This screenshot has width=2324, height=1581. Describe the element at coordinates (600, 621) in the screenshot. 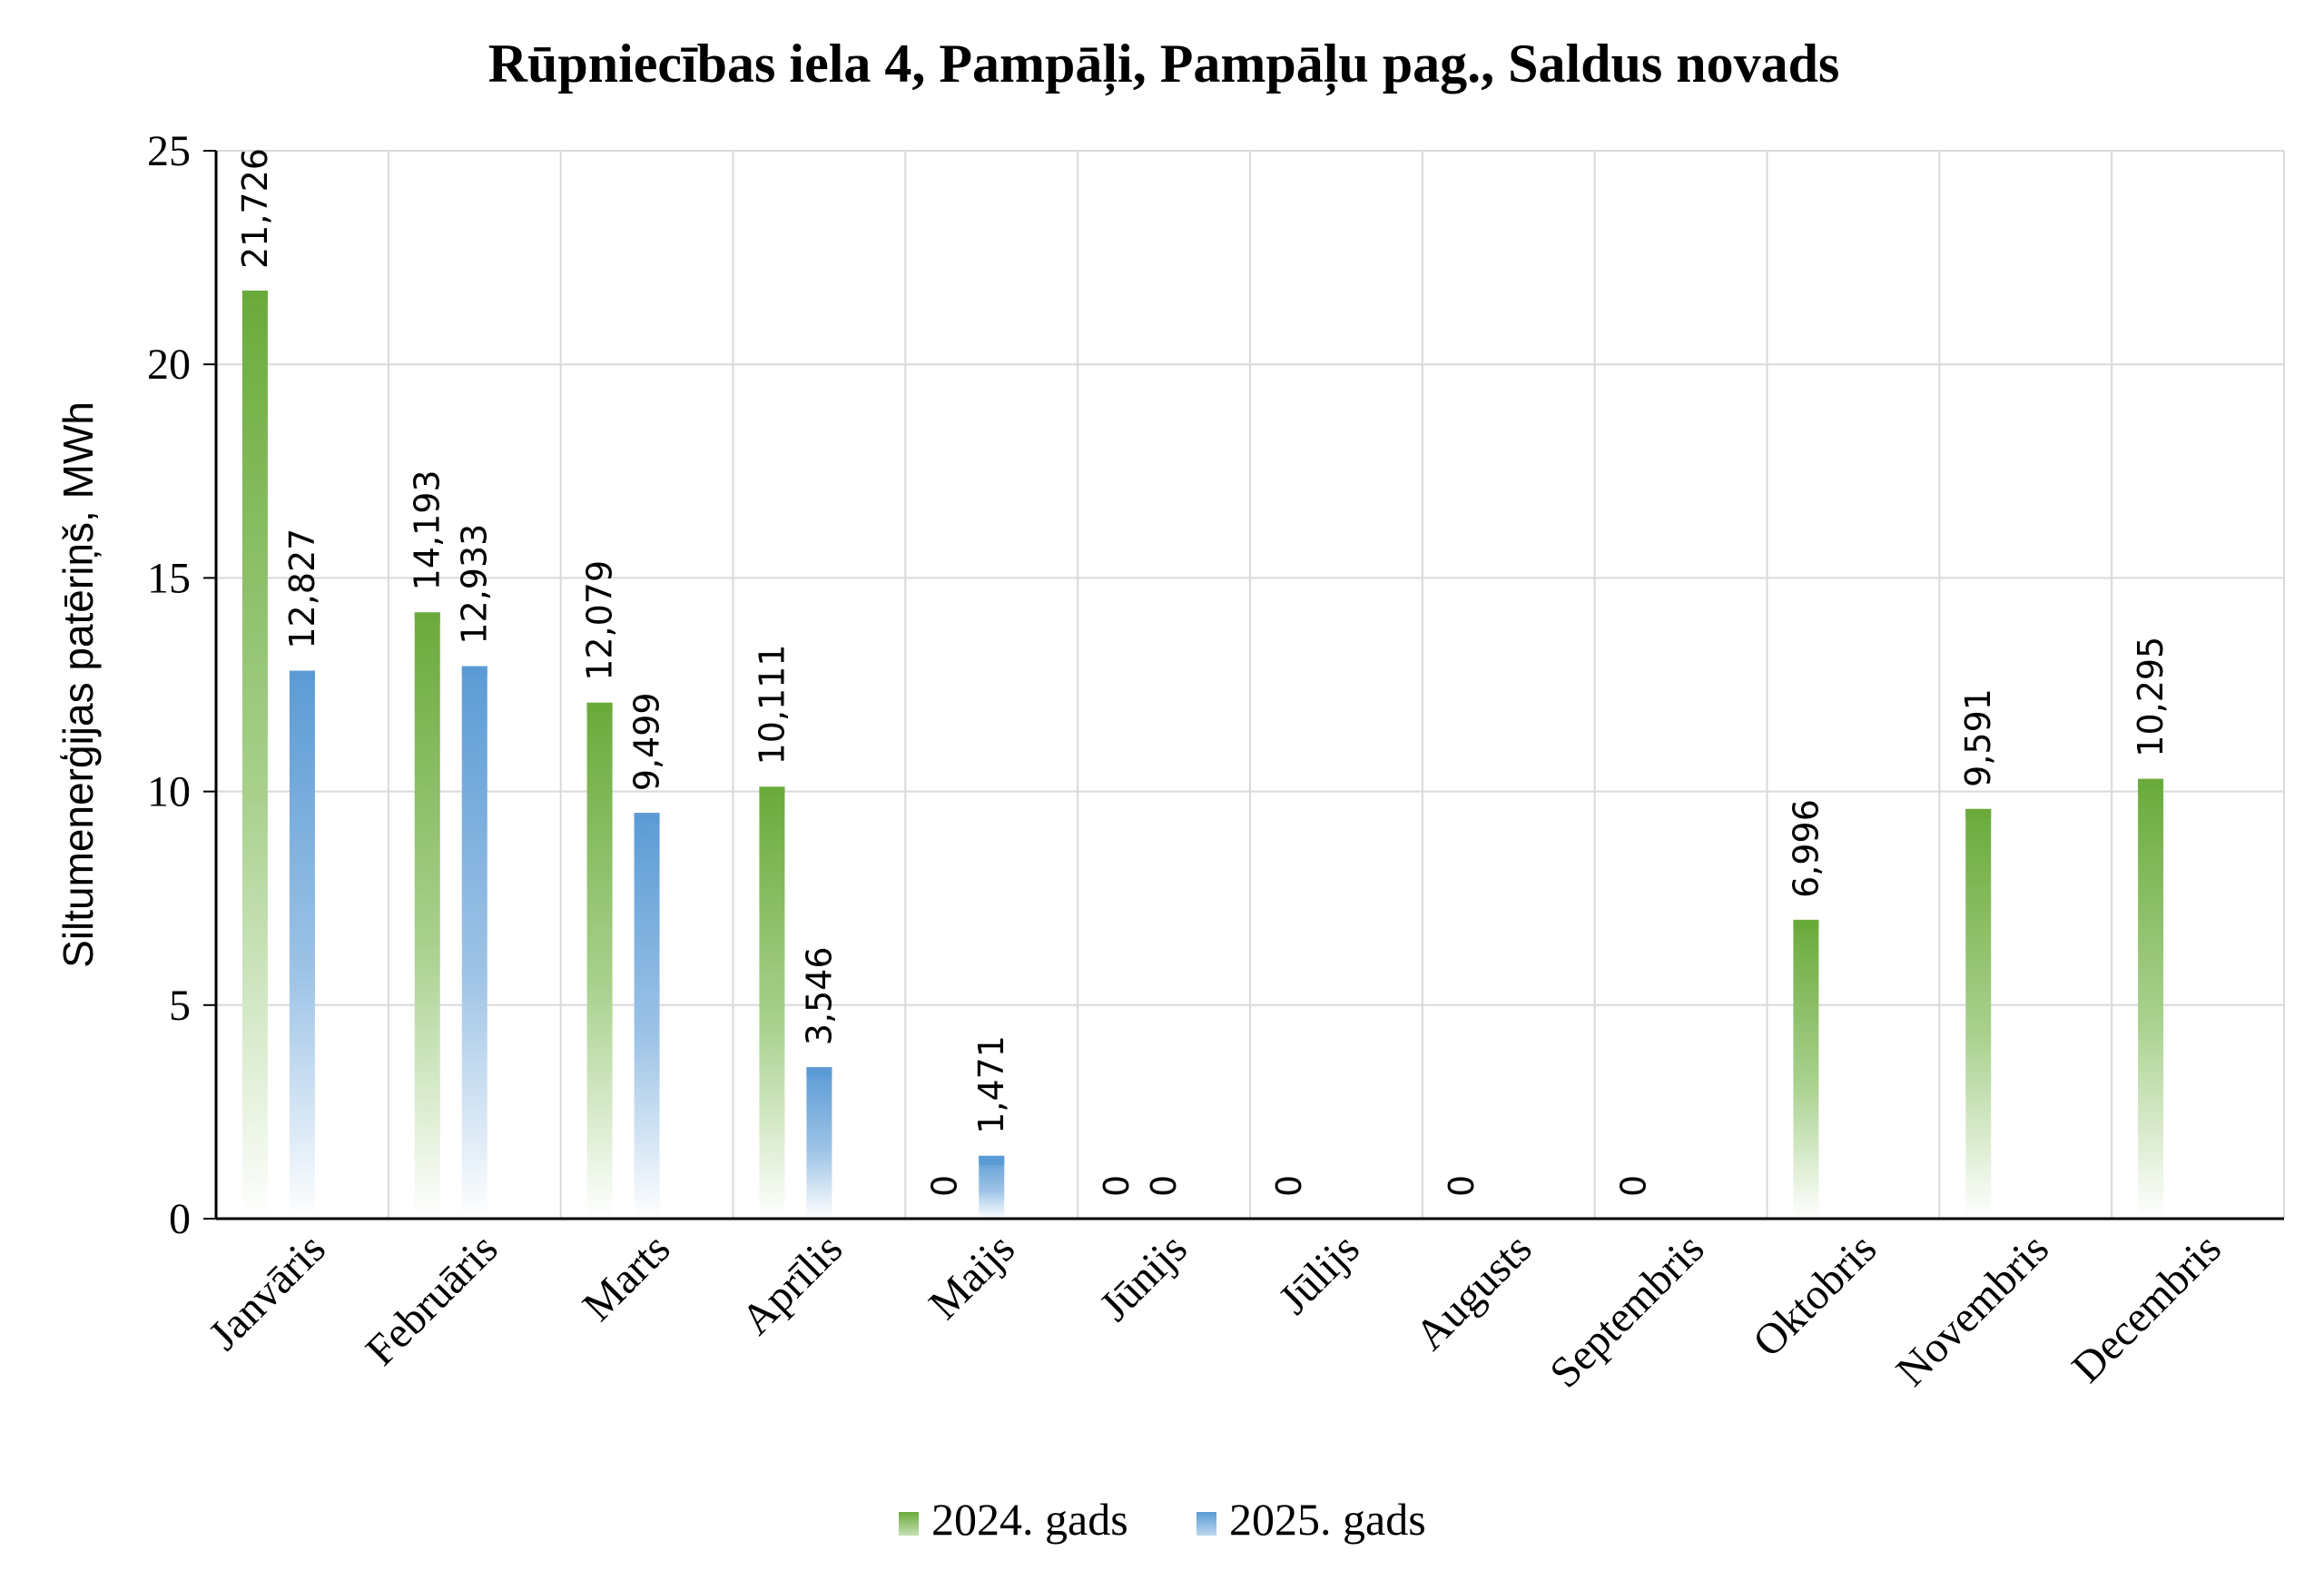

I see `data-label: 12,079` at that location.